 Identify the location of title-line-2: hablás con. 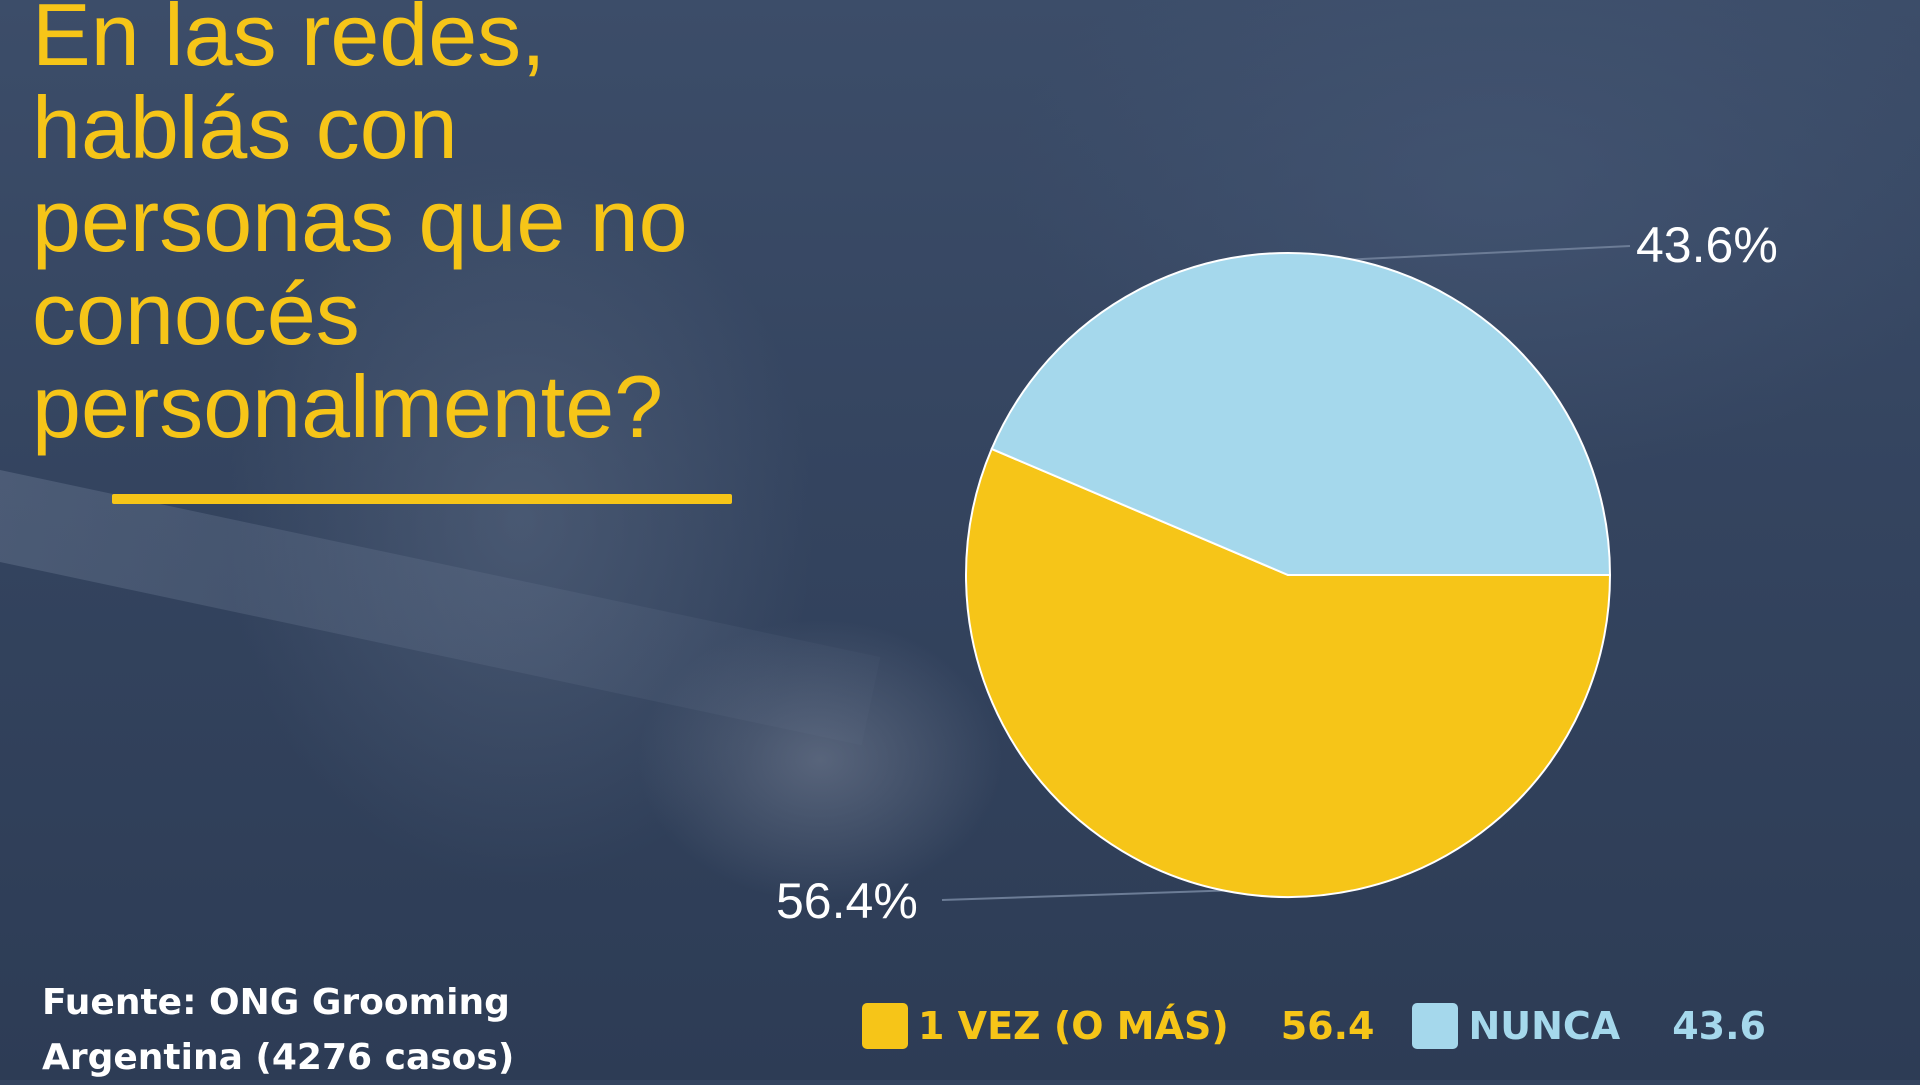
(245, 127).